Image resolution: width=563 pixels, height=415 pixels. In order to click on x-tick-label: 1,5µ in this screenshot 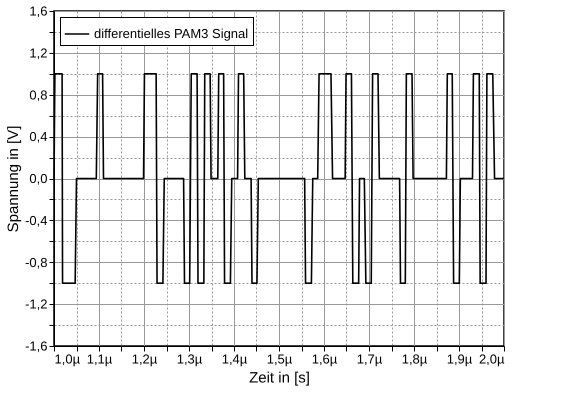, I will do `click(279, 359)`.